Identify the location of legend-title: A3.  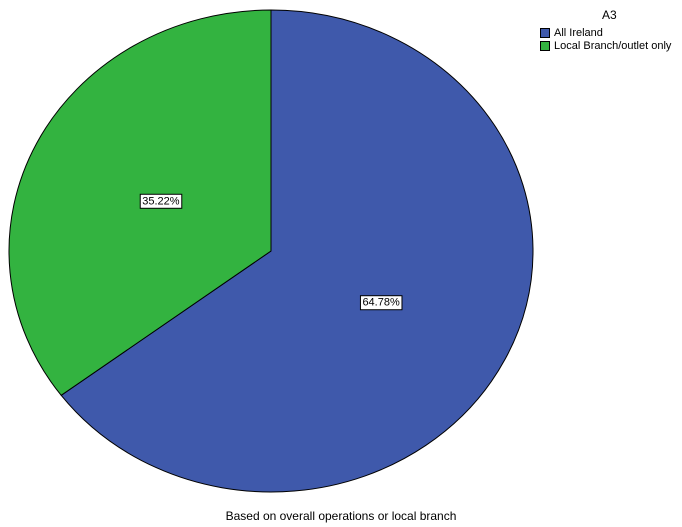
(609, 15).